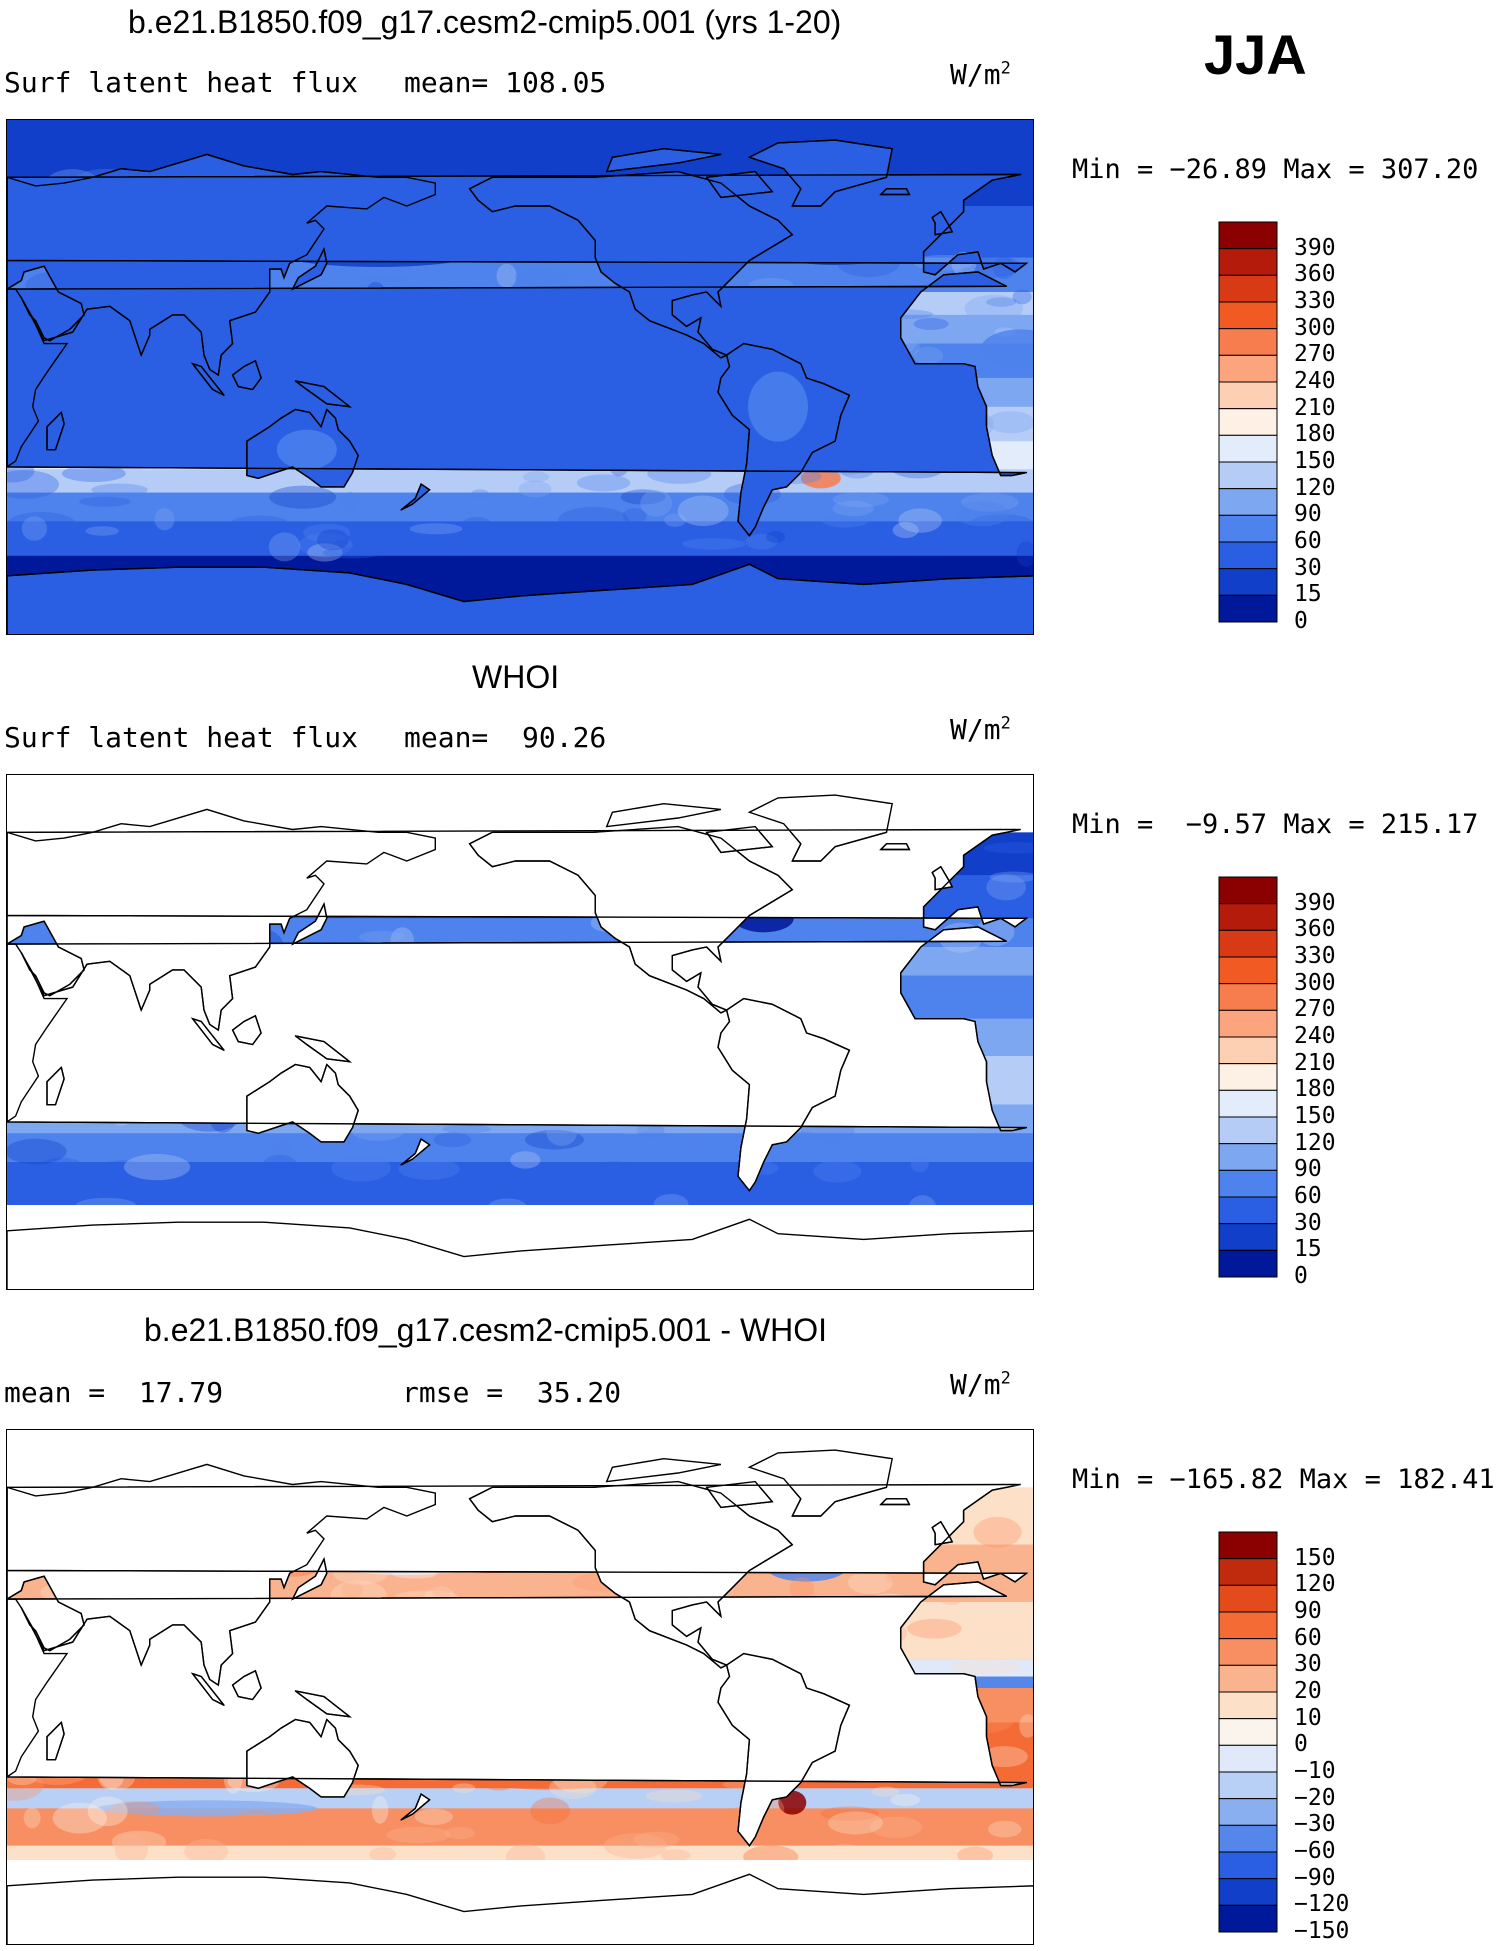 Image resolution: width=1500 pixels, height=1951 pixels. What do you see at coordinates (1283, 1479) in the screenshot?
I see `min-max-label: Min = −165.82 Max = 182.41` at bounding box center [1283, 1479].